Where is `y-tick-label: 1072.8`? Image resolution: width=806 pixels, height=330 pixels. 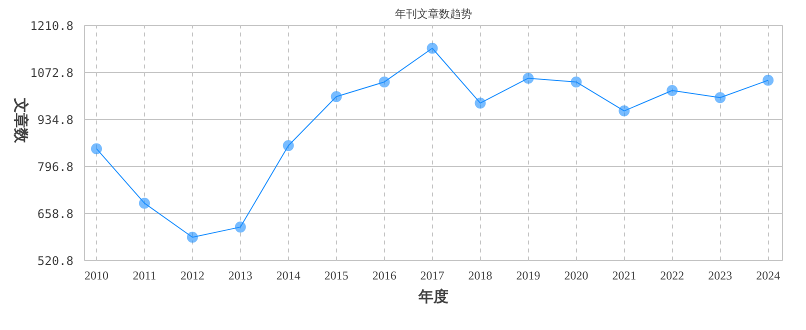
y-tick-label: 1072.8 is located at coordinates (52, 73).